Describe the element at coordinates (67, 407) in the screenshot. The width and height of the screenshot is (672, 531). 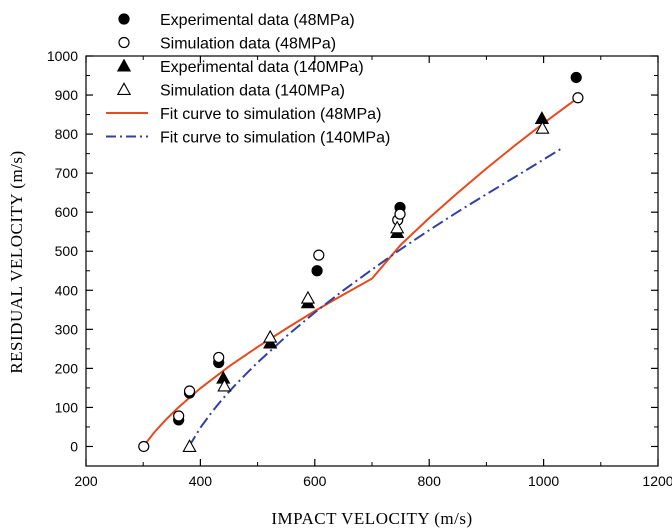
I see `y-tick-label: 100` at that location.